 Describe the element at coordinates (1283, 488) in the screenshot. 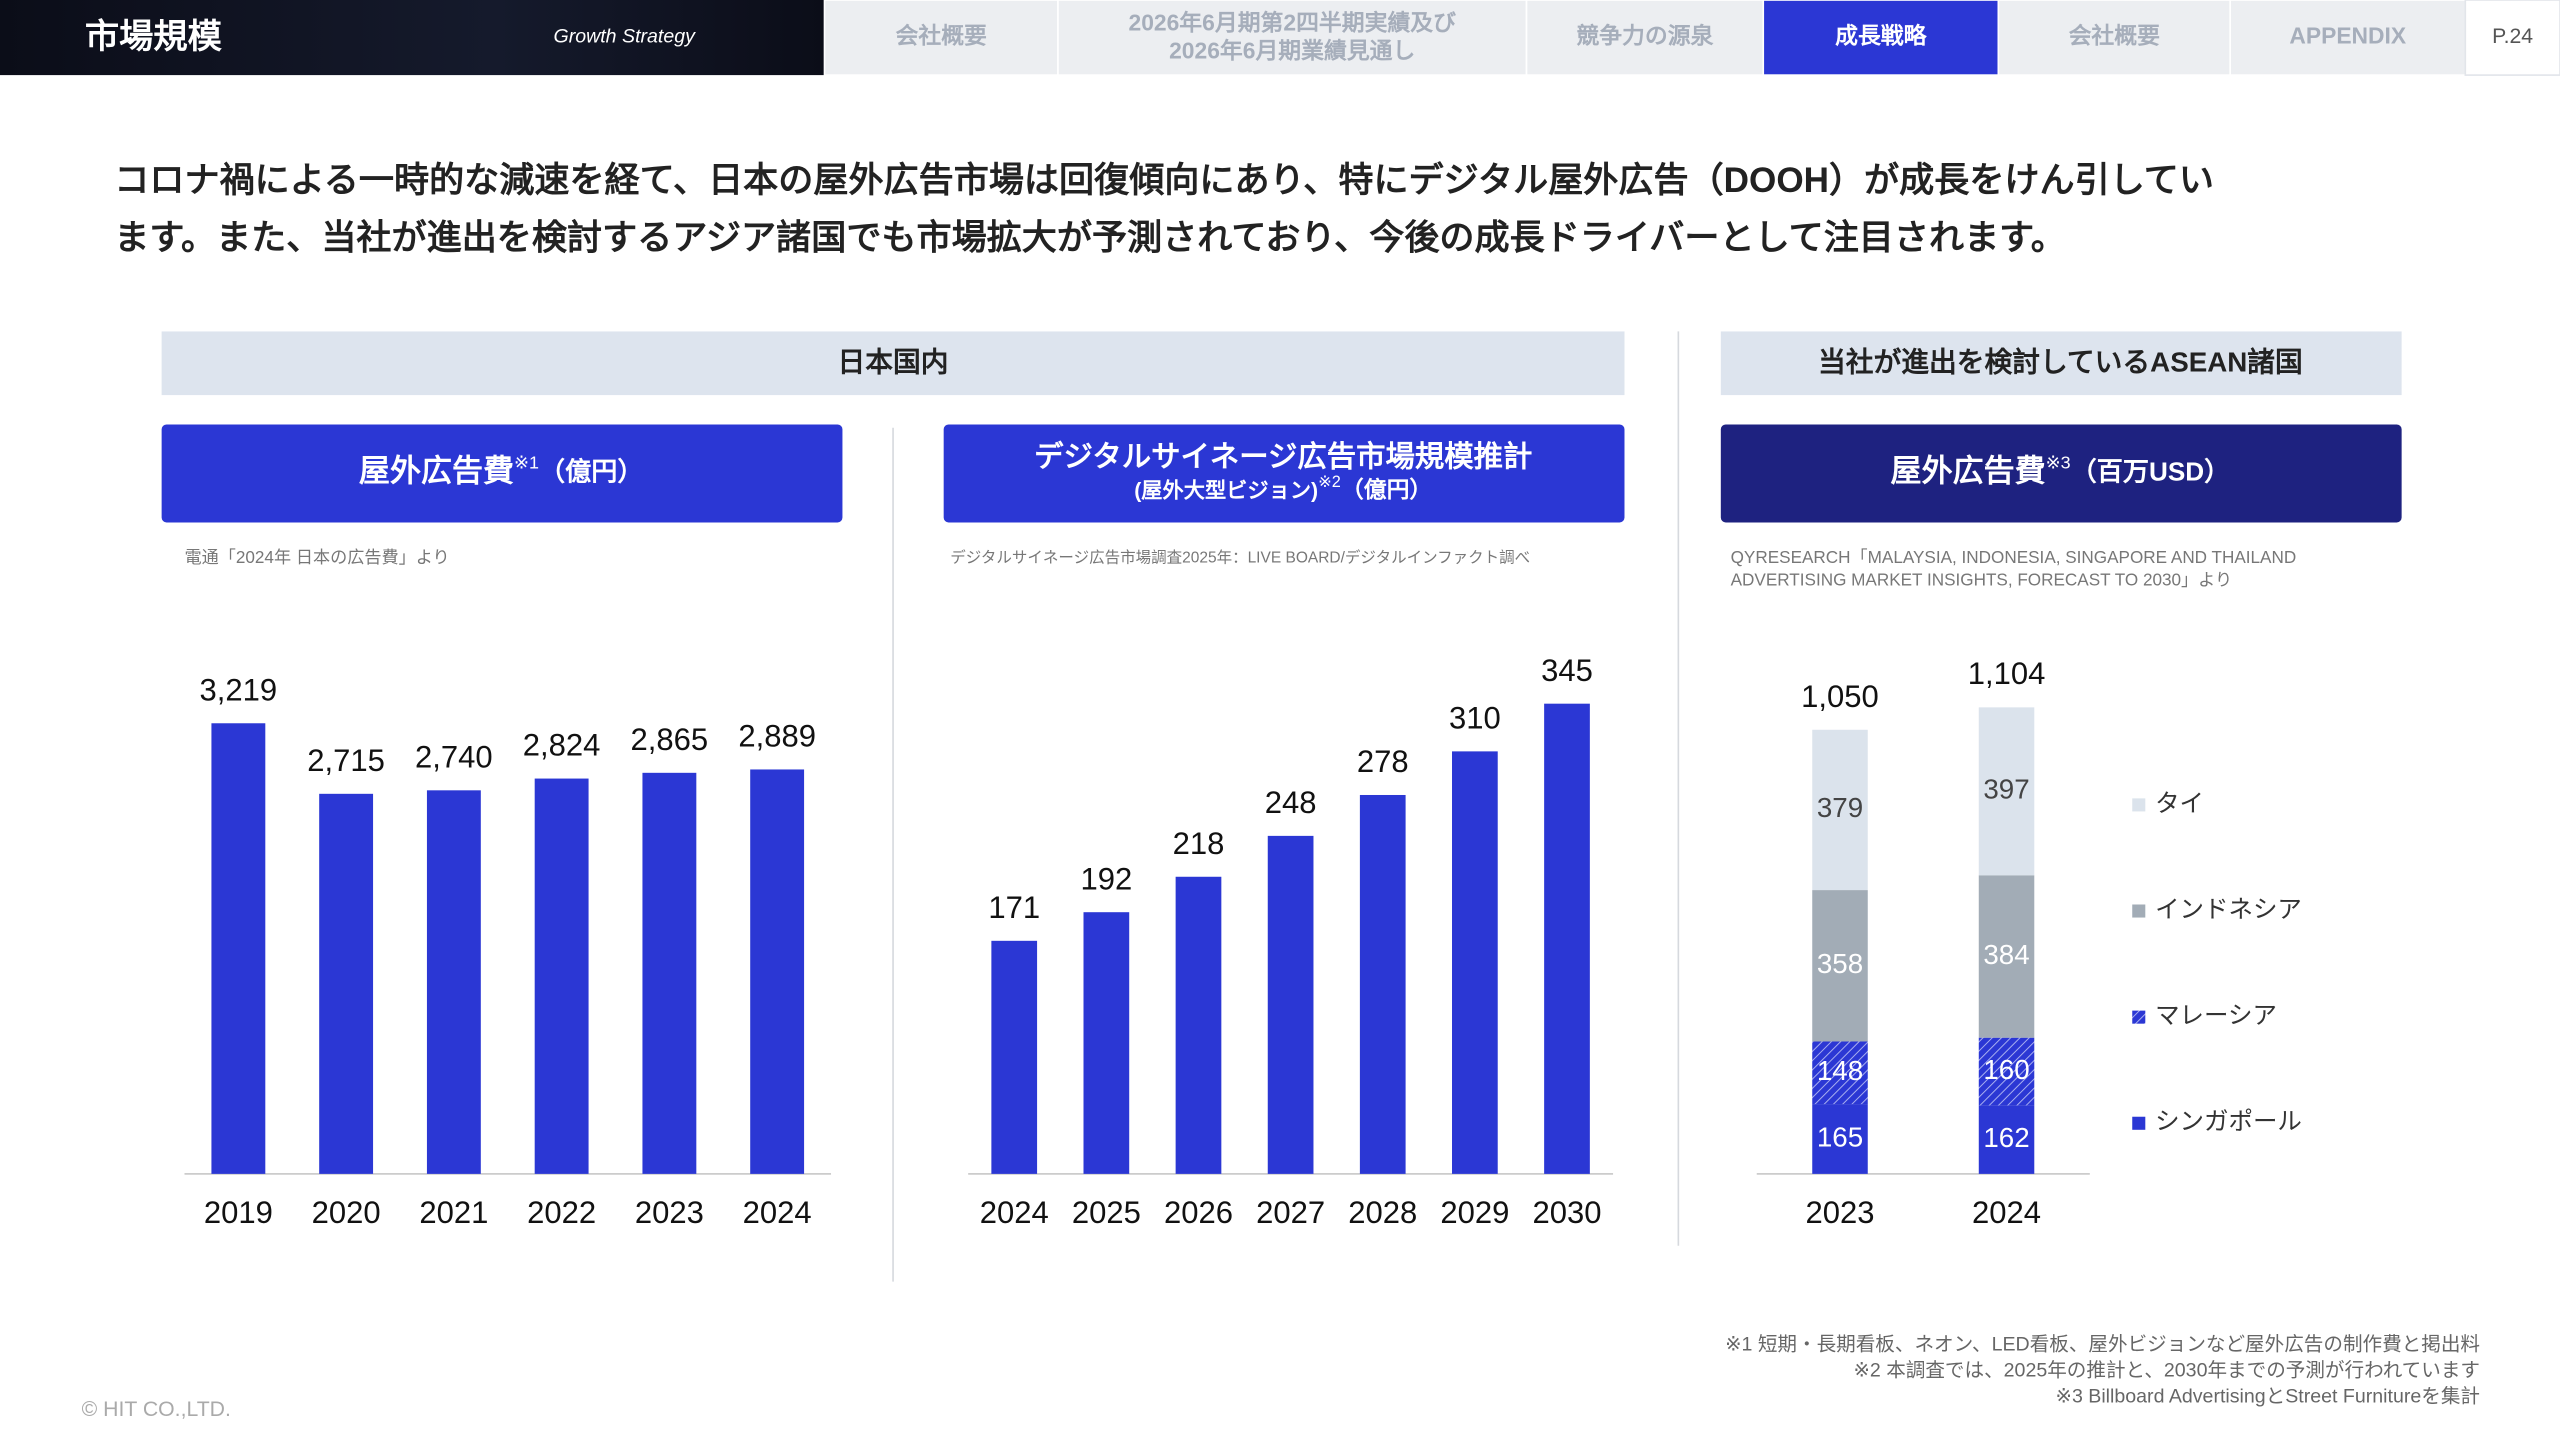

I see `chart-subtitle: (屋外大型ビジョン)※2（億円）` at that location.